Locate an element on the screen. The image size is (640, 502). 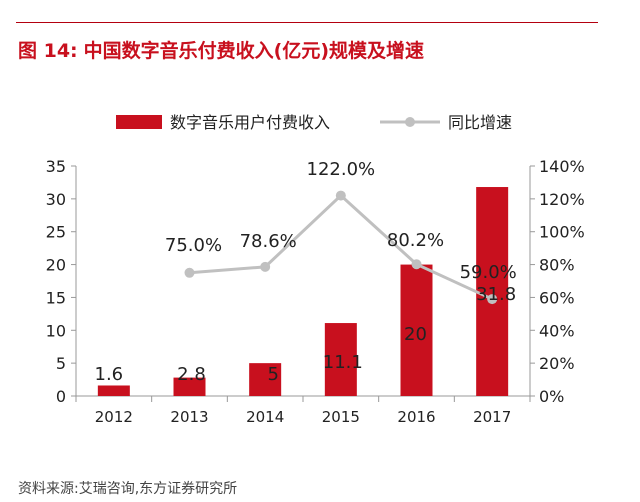
bar-data-label: 11.1 is located at coordinates (343, 362).